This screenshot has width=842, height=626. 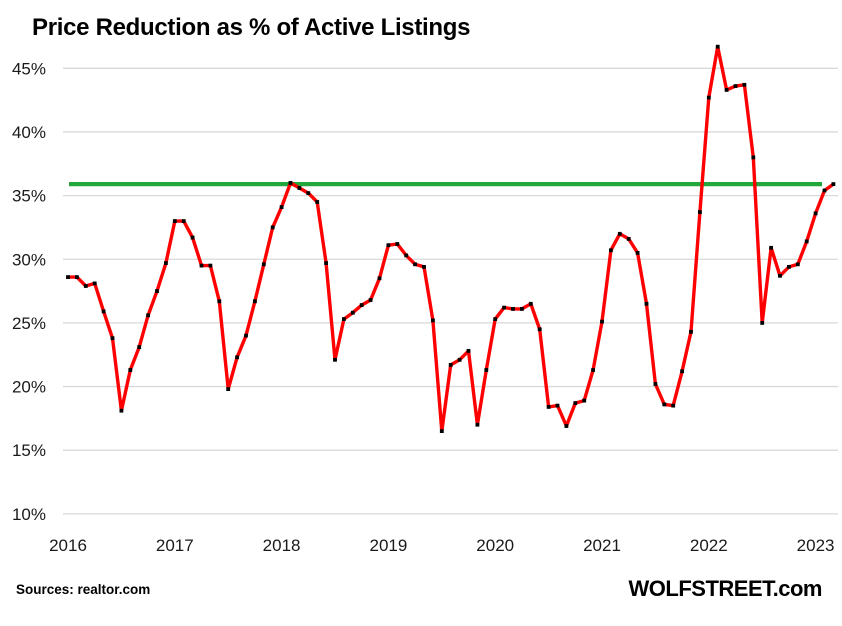 What do you see at coordinates (29, 514) in the screenshot?
I see `y-axis-tick-label: 10%` at bounding box center [29, 514].